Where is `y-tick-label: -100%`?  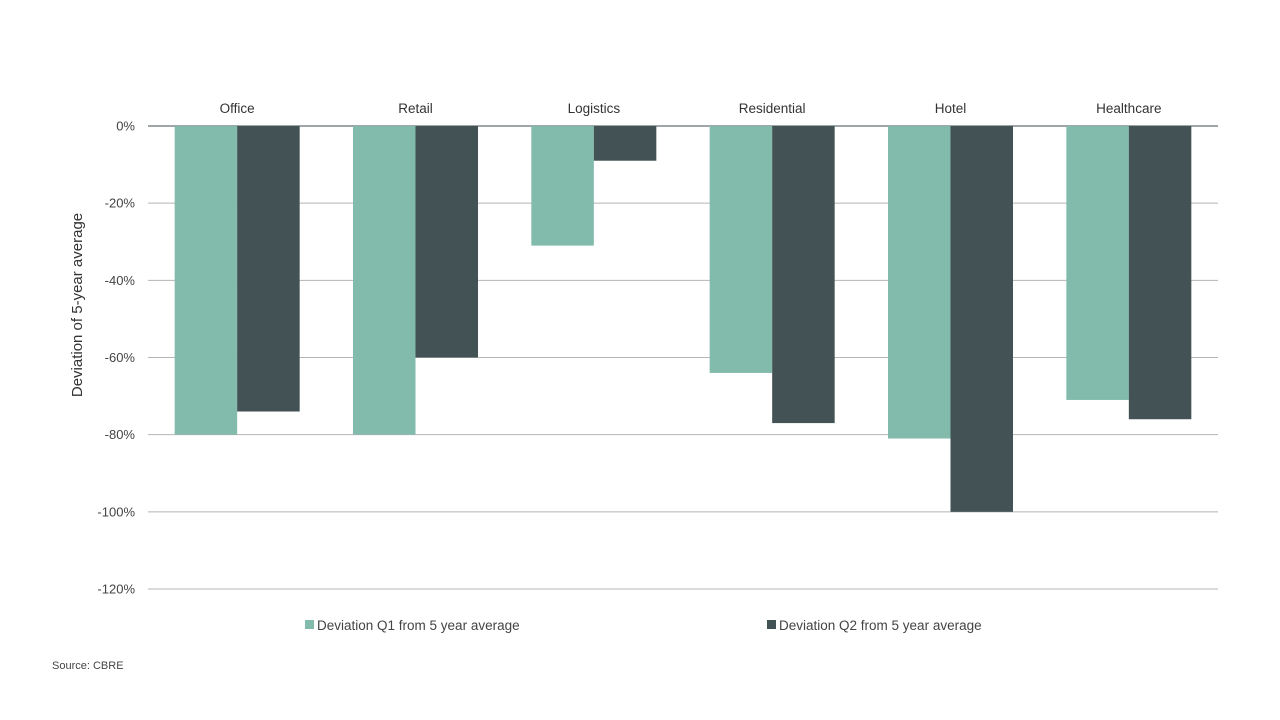 y-tick-label: -100% is located at coordinates (116, 511).